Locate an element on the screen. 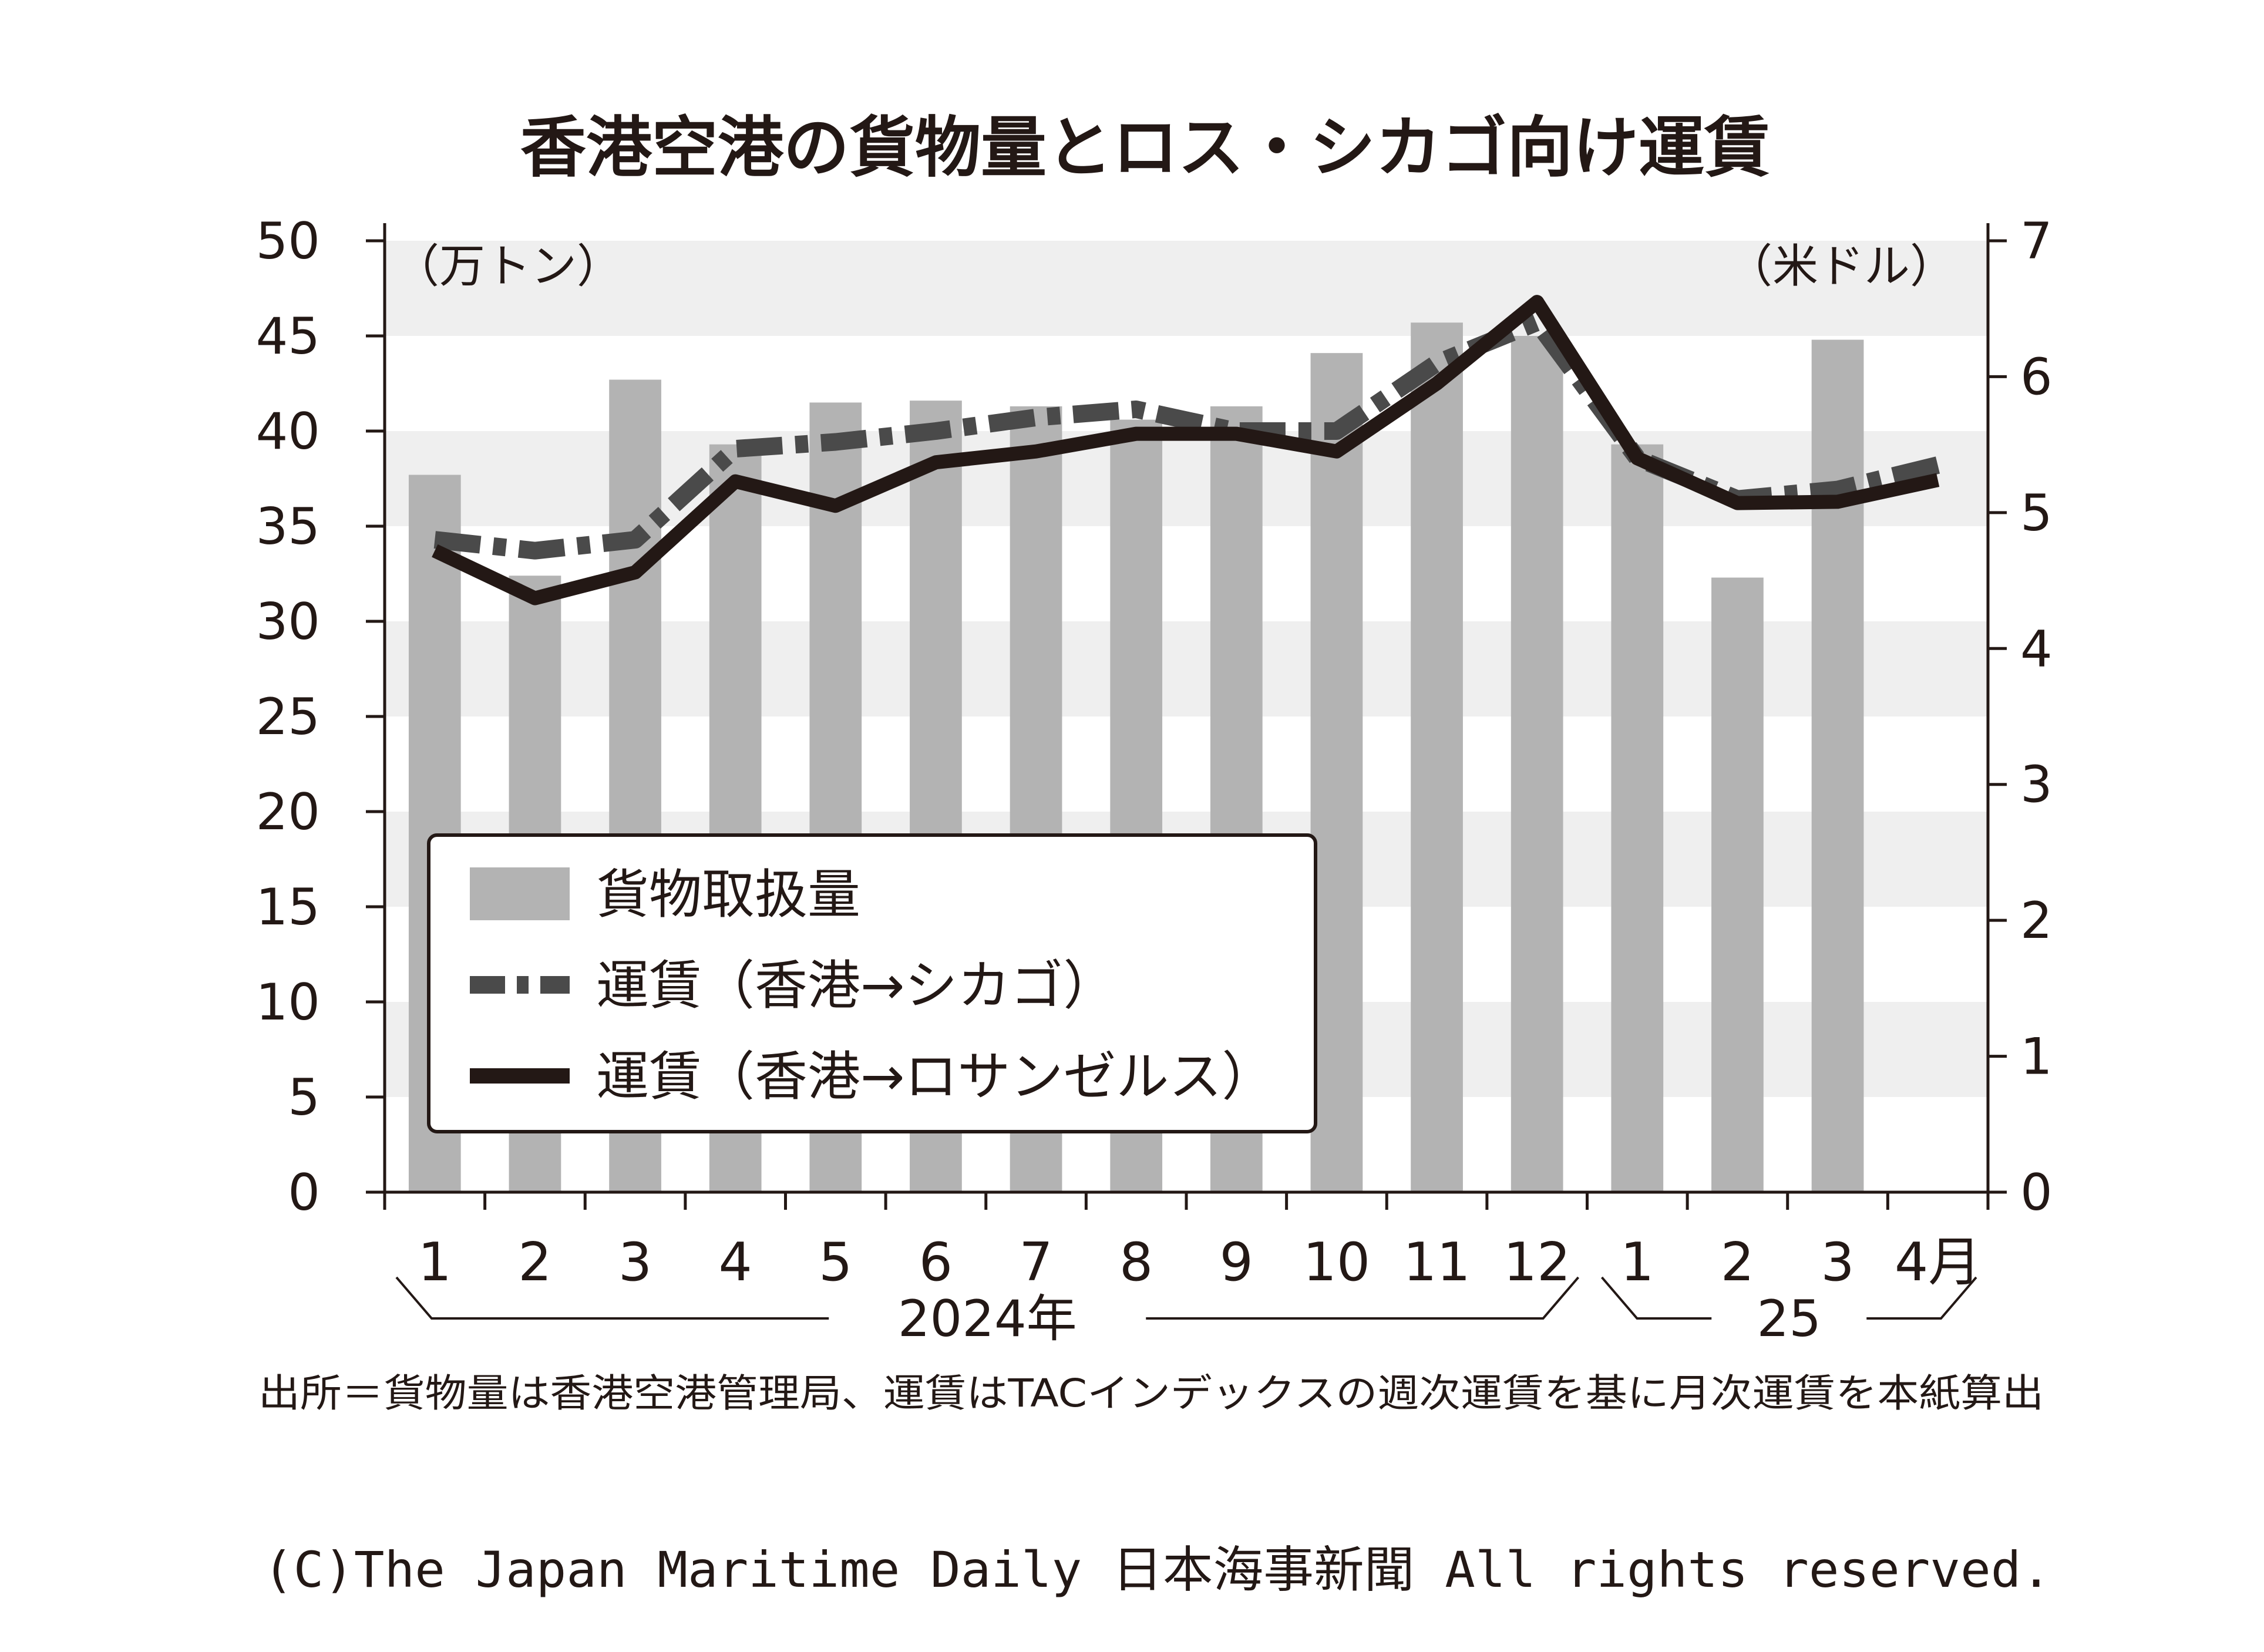 The width and height of the screenshot is (2264, 1652). x-tick-label: 9 is located at coordinates (1237, 1262).